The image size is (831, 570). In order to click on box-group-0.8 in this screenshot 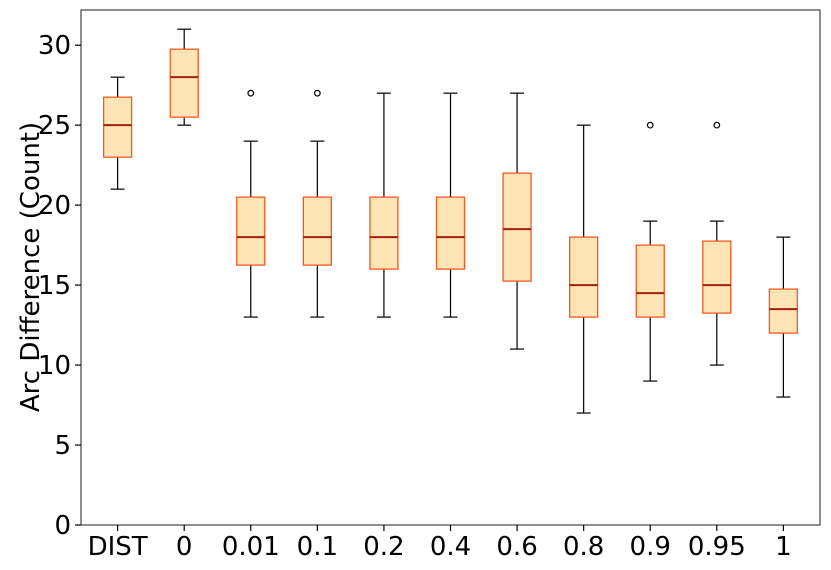, I will do `click(584, 269)`.